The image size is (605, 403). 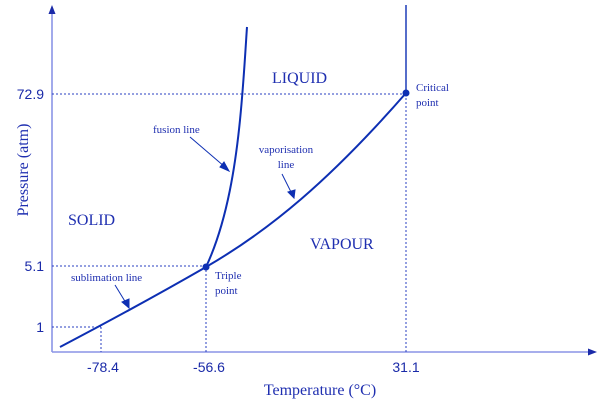 What do you see at coordinates (427, 103) in the screenshot?
I see `critical-point-label-2: point` at bounding box center [427, 103].